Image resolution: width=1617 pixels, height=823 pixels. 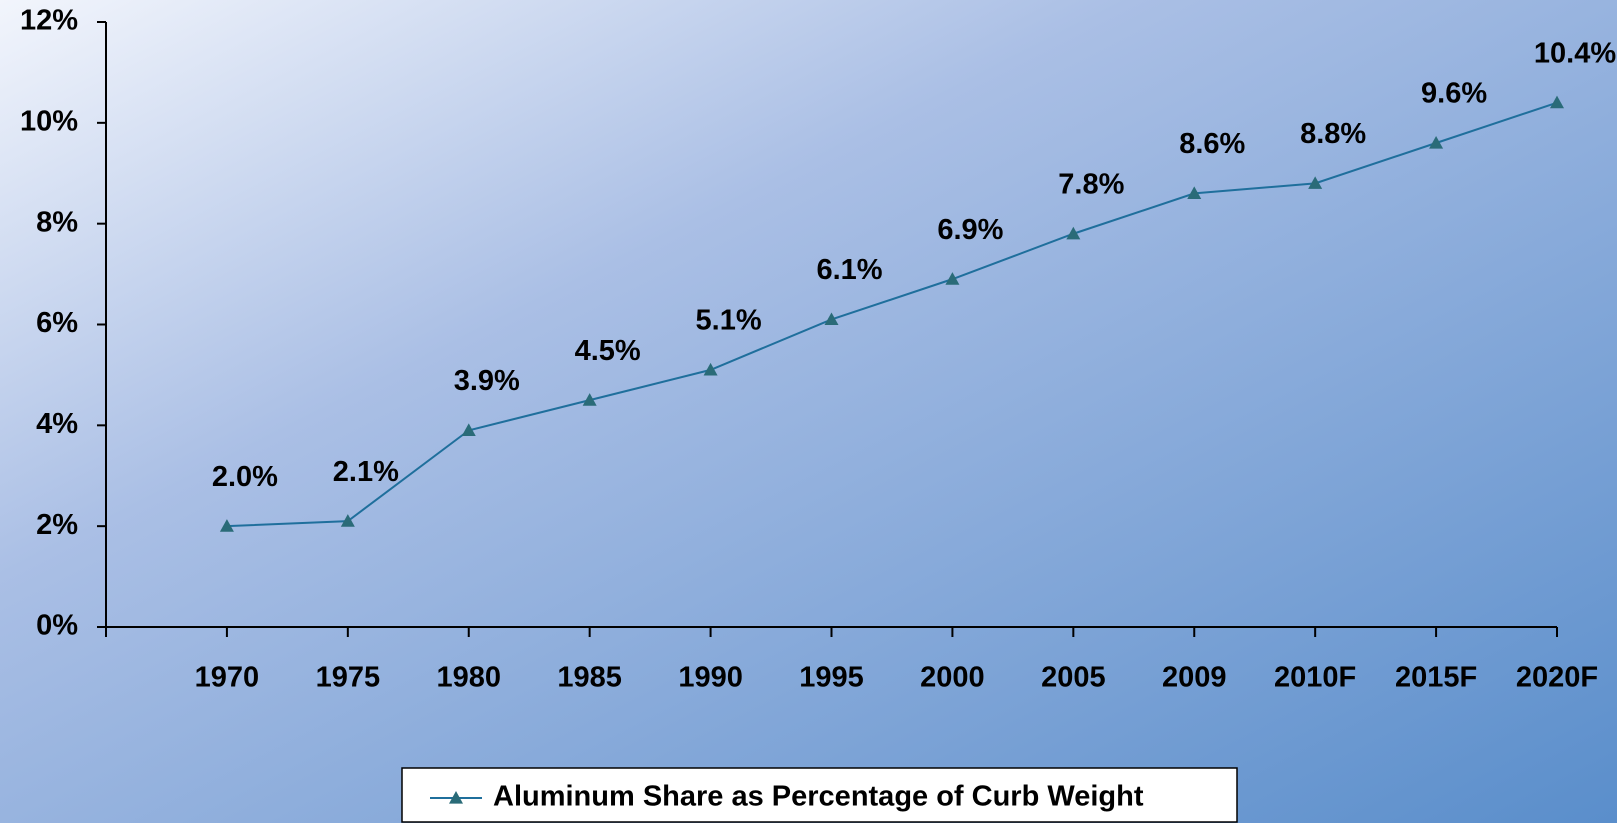 What do you see at coordinates (456, 797) in the screenshot?
I see `legend-marker` at bounding box center [456, 797].